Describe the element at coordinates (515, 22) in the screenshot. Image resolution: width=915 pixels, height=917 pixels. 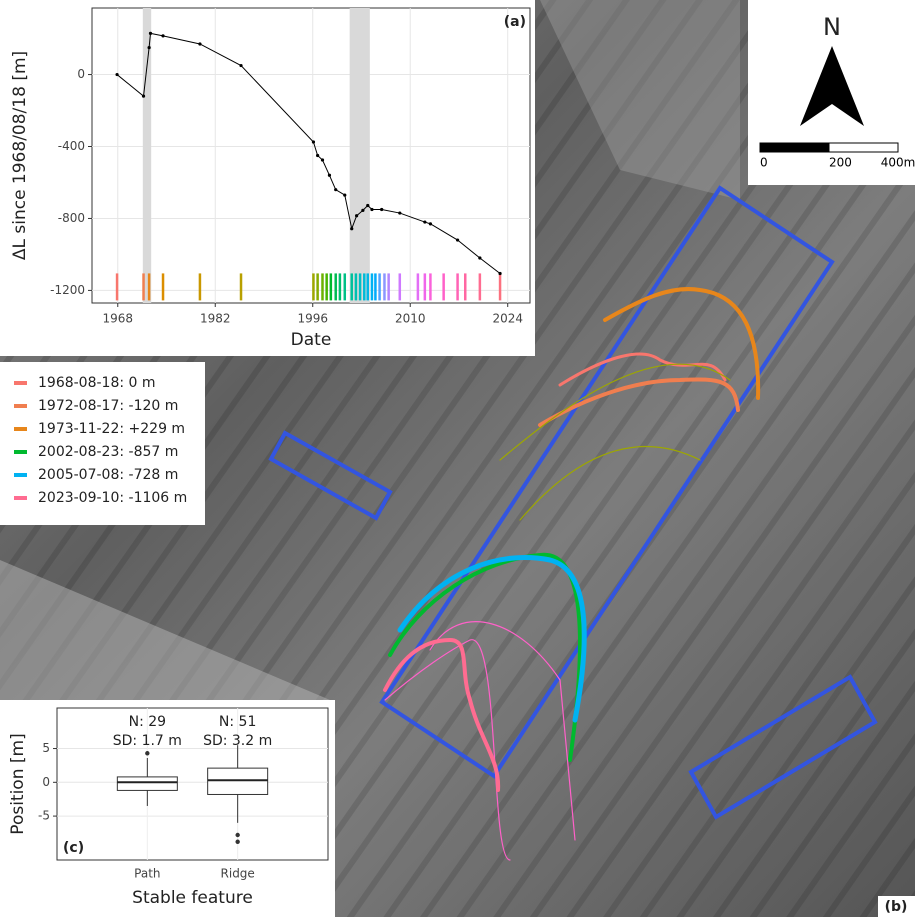
I see `panel-label: (a)` at that location.